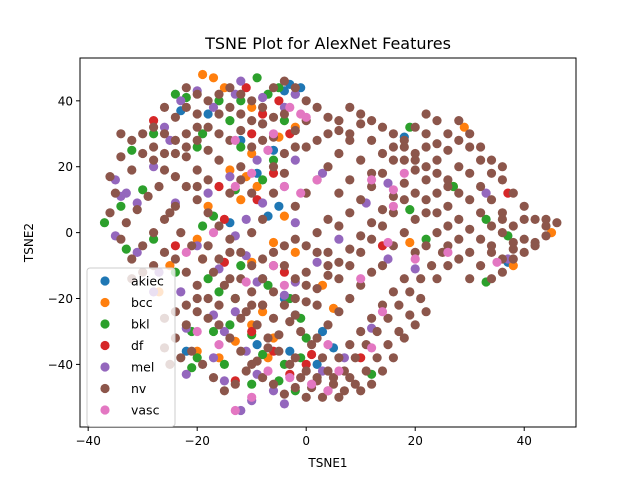  What do you see at coordinates (105, 345) in the screenshot?
I see `legend-marker-df` at bounding box center [105, 345].